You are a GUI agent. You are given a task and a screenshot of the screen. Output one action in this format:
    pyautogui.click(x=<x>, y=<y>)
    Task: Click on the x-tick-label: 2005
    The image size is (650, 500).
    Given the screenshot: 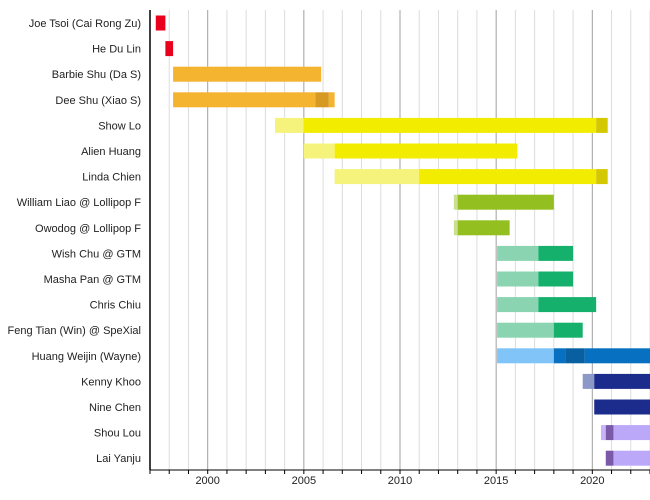 What is the action you would take?
    pyautogui.click(x=304, y=481)
    